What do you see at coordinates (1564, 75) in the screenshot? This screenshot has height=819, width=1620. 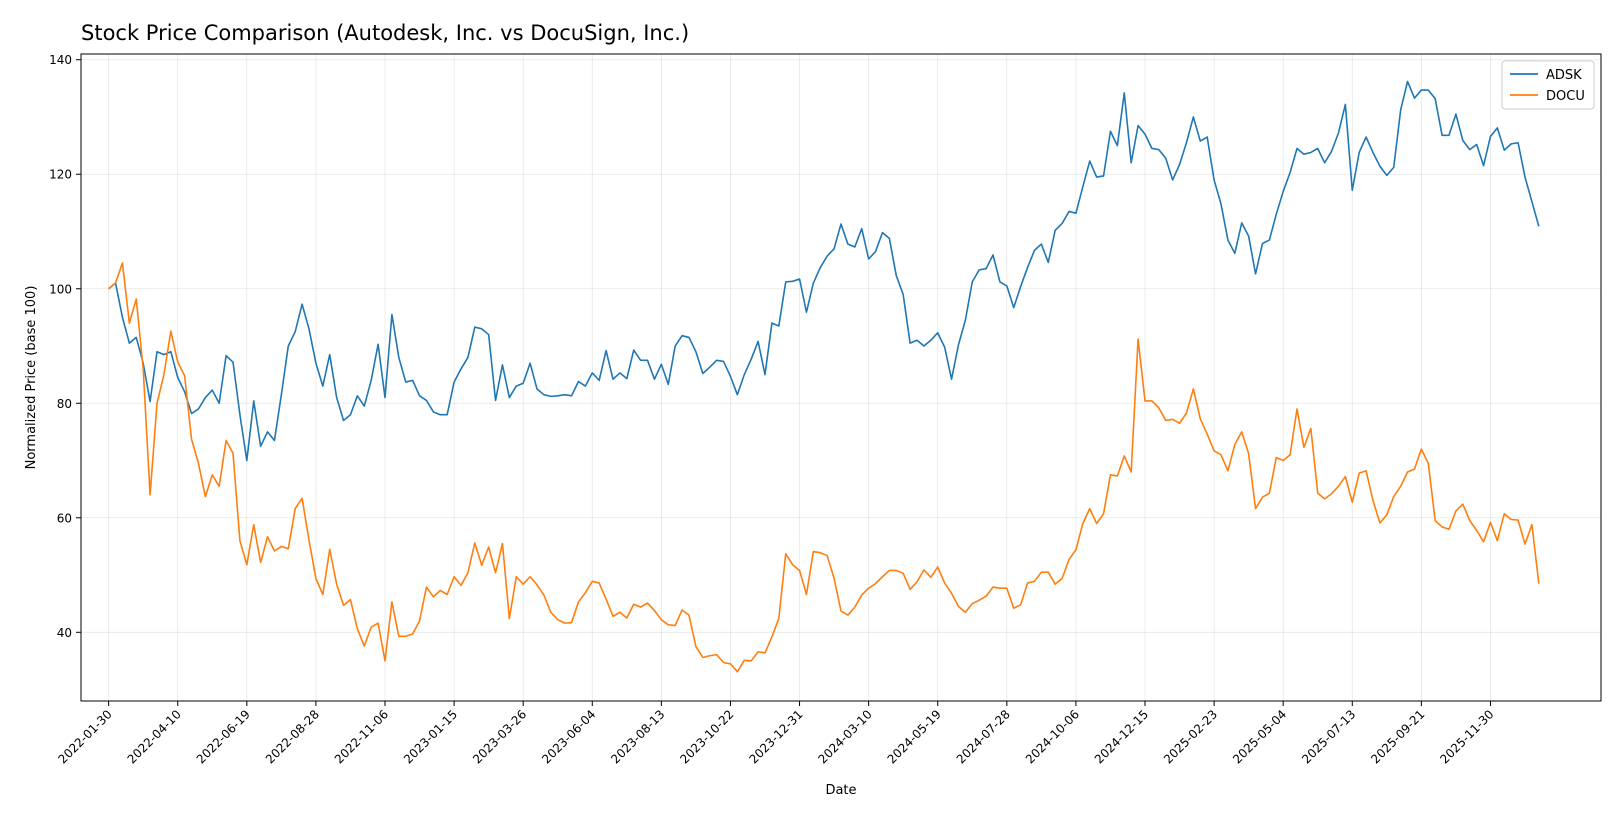 I see `legend-label-adsk: ADSK` at bounding box center [1564, 75].